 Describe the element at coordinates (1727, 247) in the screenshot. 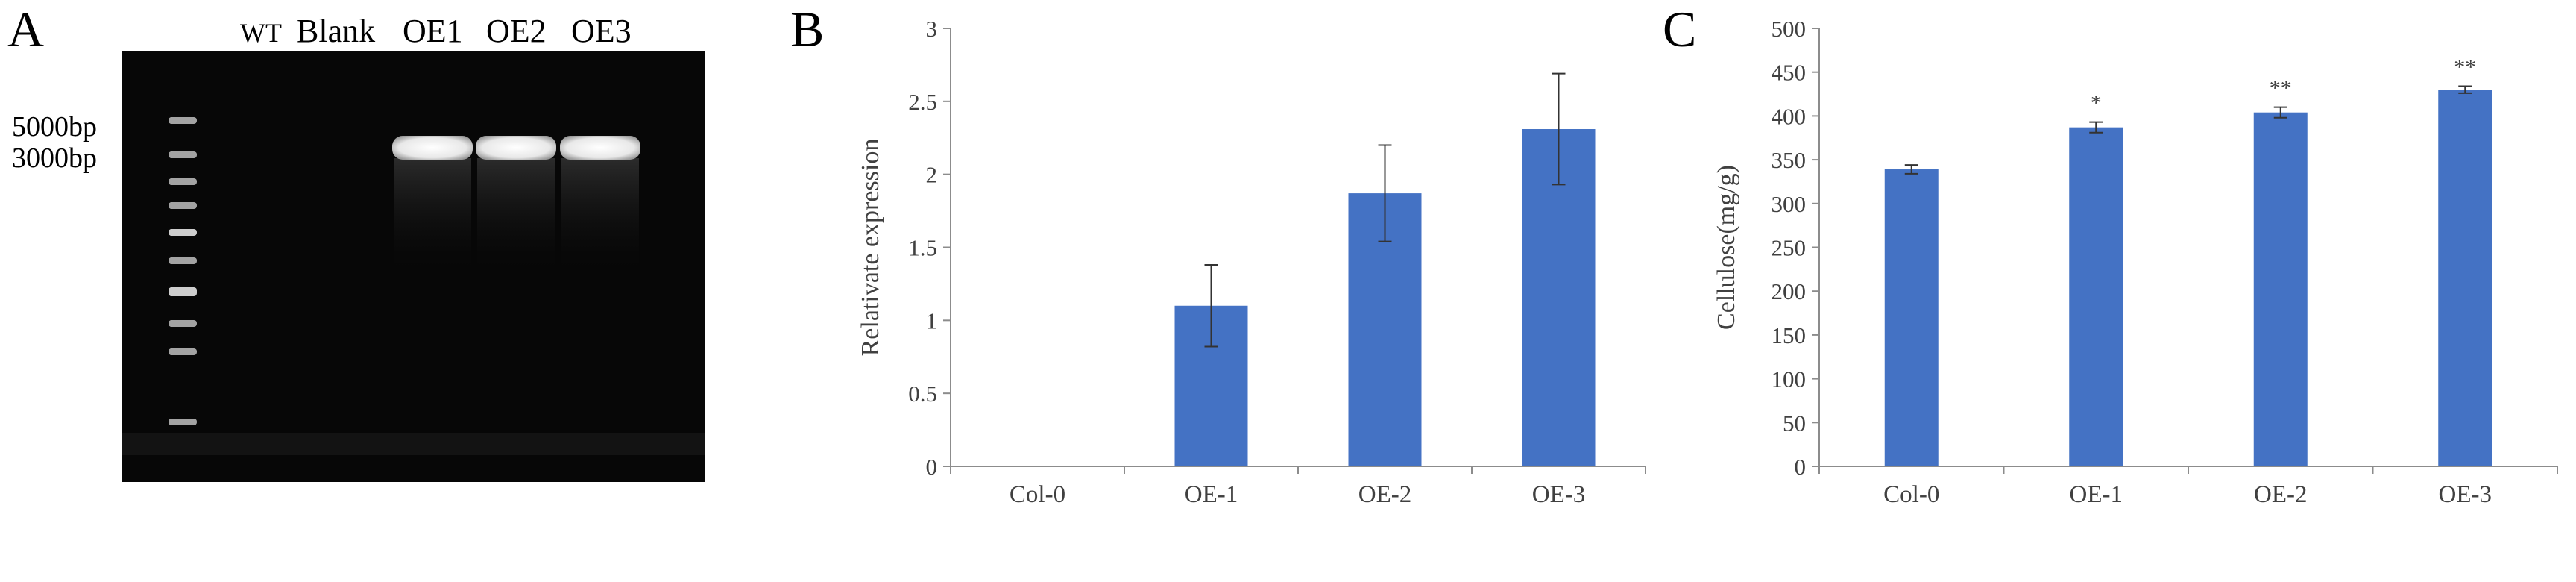

I see `chart-c-y-axis-label: Cellulose(mg/g)` at that location.